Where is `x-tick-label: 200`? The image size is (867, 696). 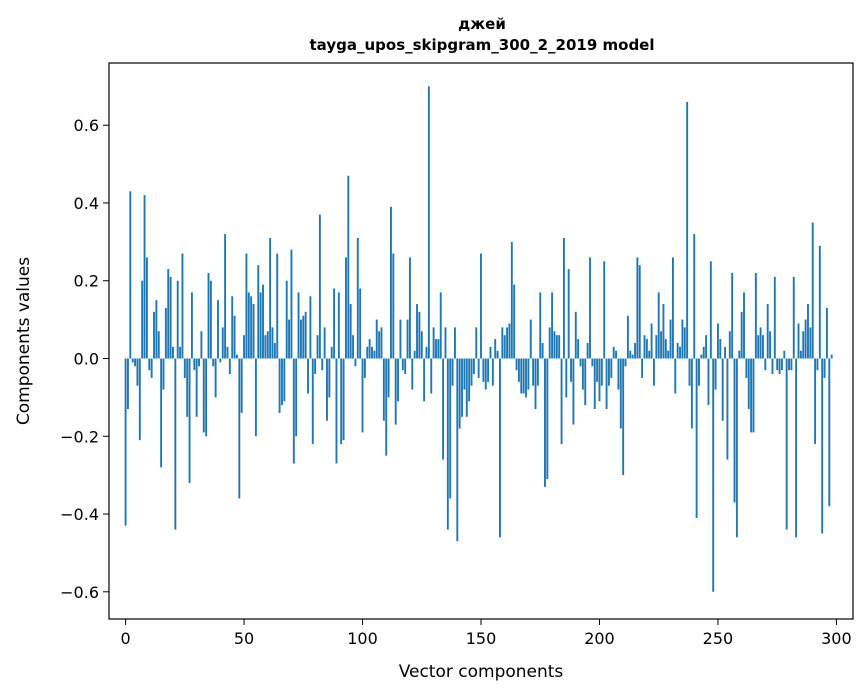
x-tick-label: 200 is located at coordinates (599, 638).